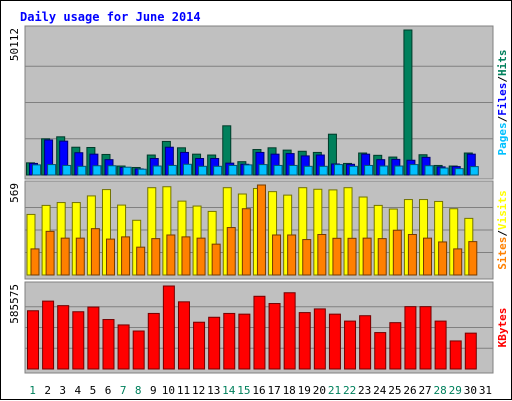 The image size is (512, 401). I want to click on x-tick-label: 5, so click(93, 390).